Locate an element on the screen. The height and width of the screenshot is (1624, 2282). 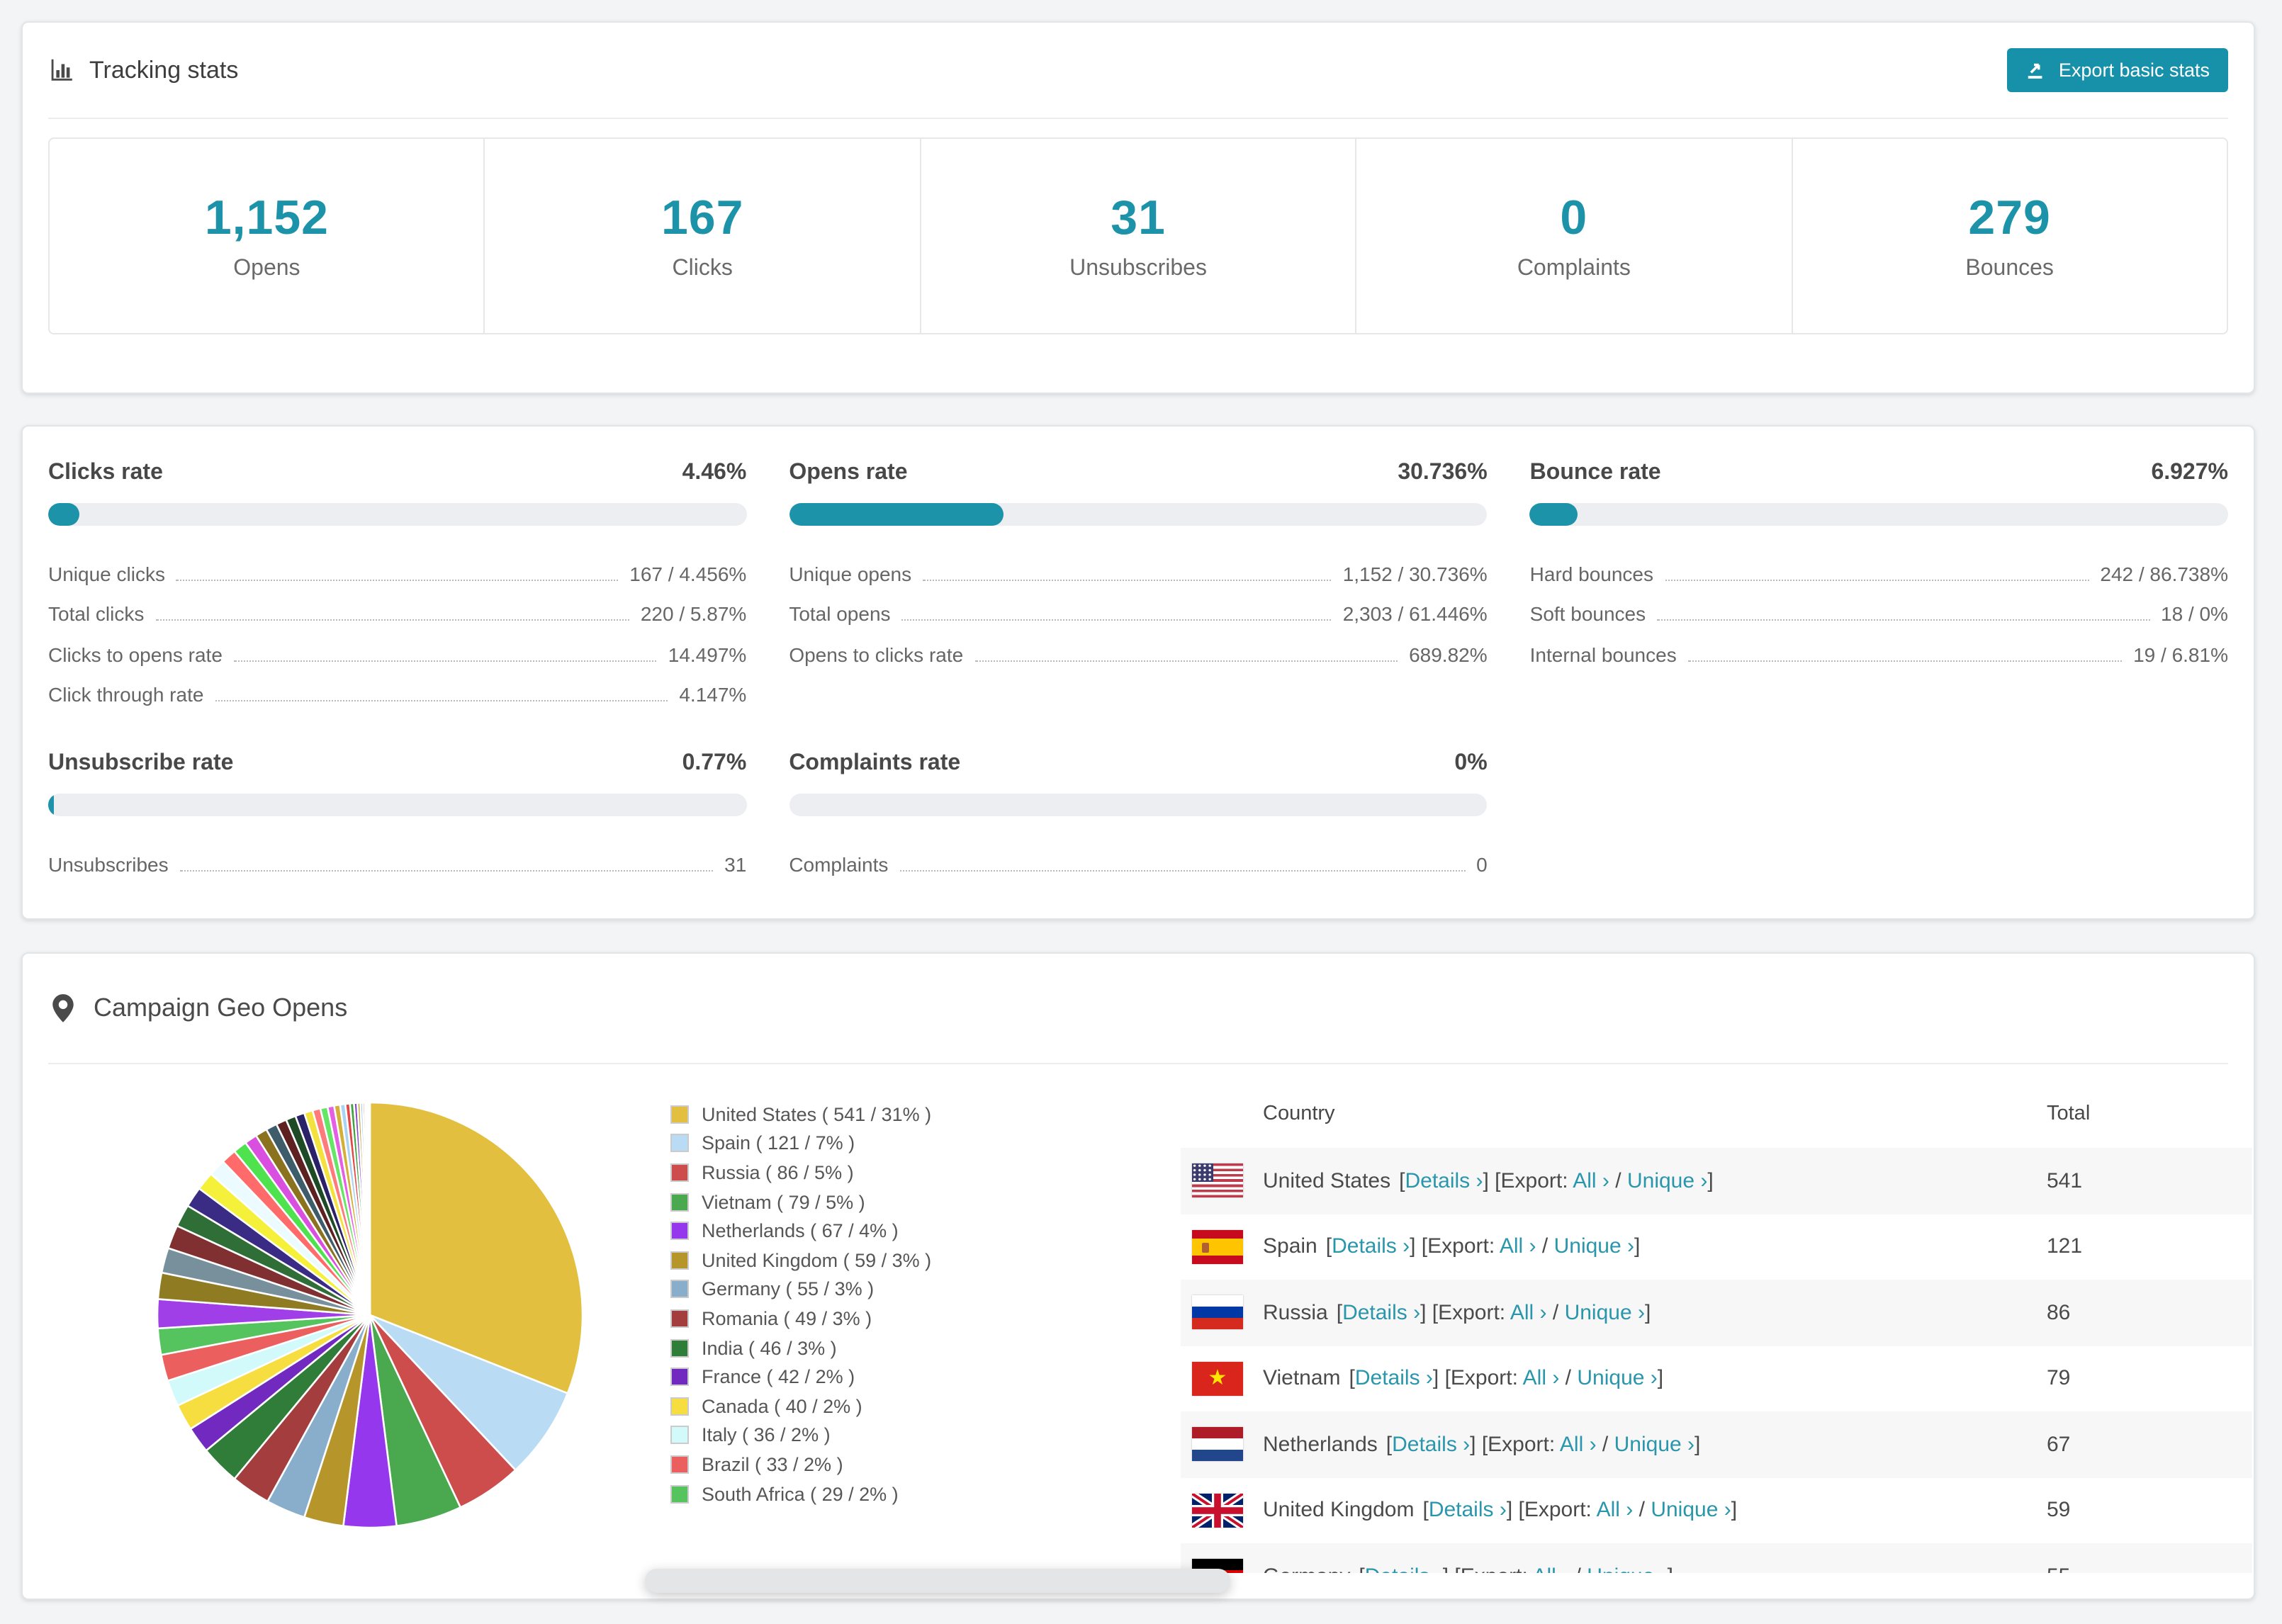
rate-detail-row: Hard bounces 242 / 86.738% is located at coordinates (1879, 564).